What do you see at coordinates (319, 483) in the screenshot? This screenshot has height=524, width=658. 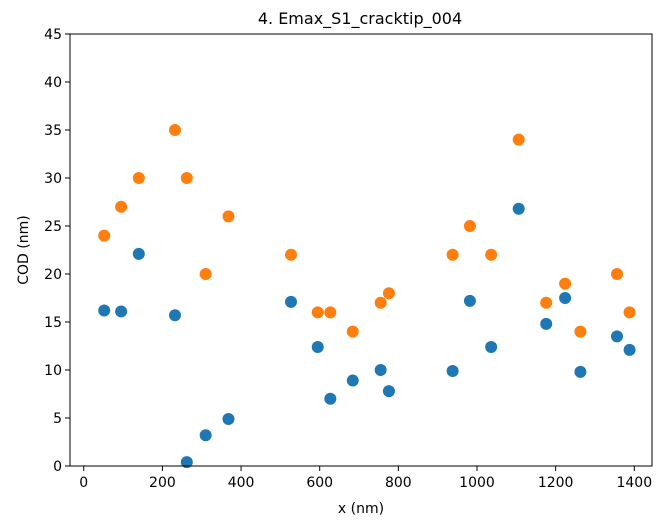 I see `x-tick-label: 600` at bounding box center [319, 483].